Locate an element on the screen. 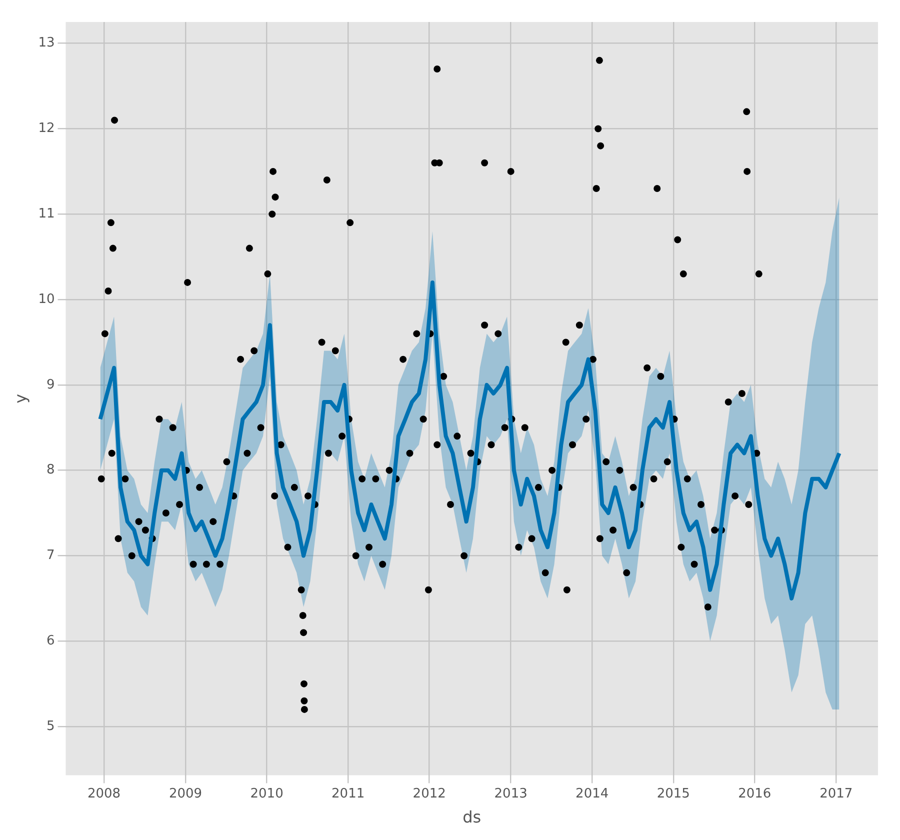 This screenshot has width=900, height=840. y-tick-label: 11 is located at coordinates (46, 214).